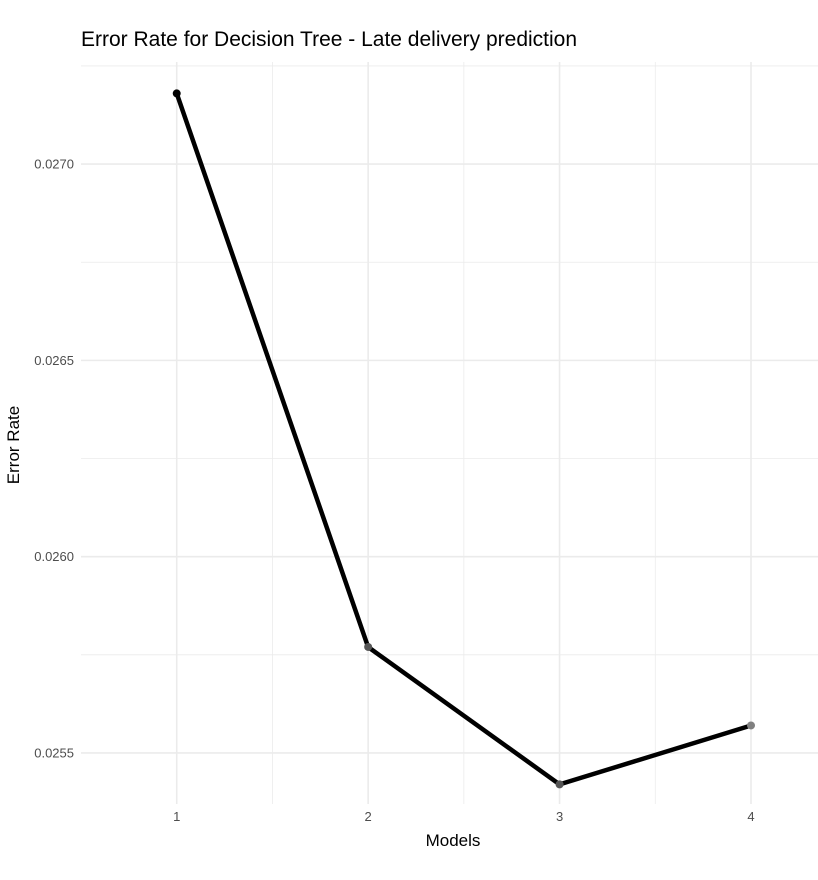 This screenshot has width=818, height=880. What do you see at coordinates (54, 556) in the screenshot?
I see `y-tick-label: 0.0260` at bounding box center [54, 556].